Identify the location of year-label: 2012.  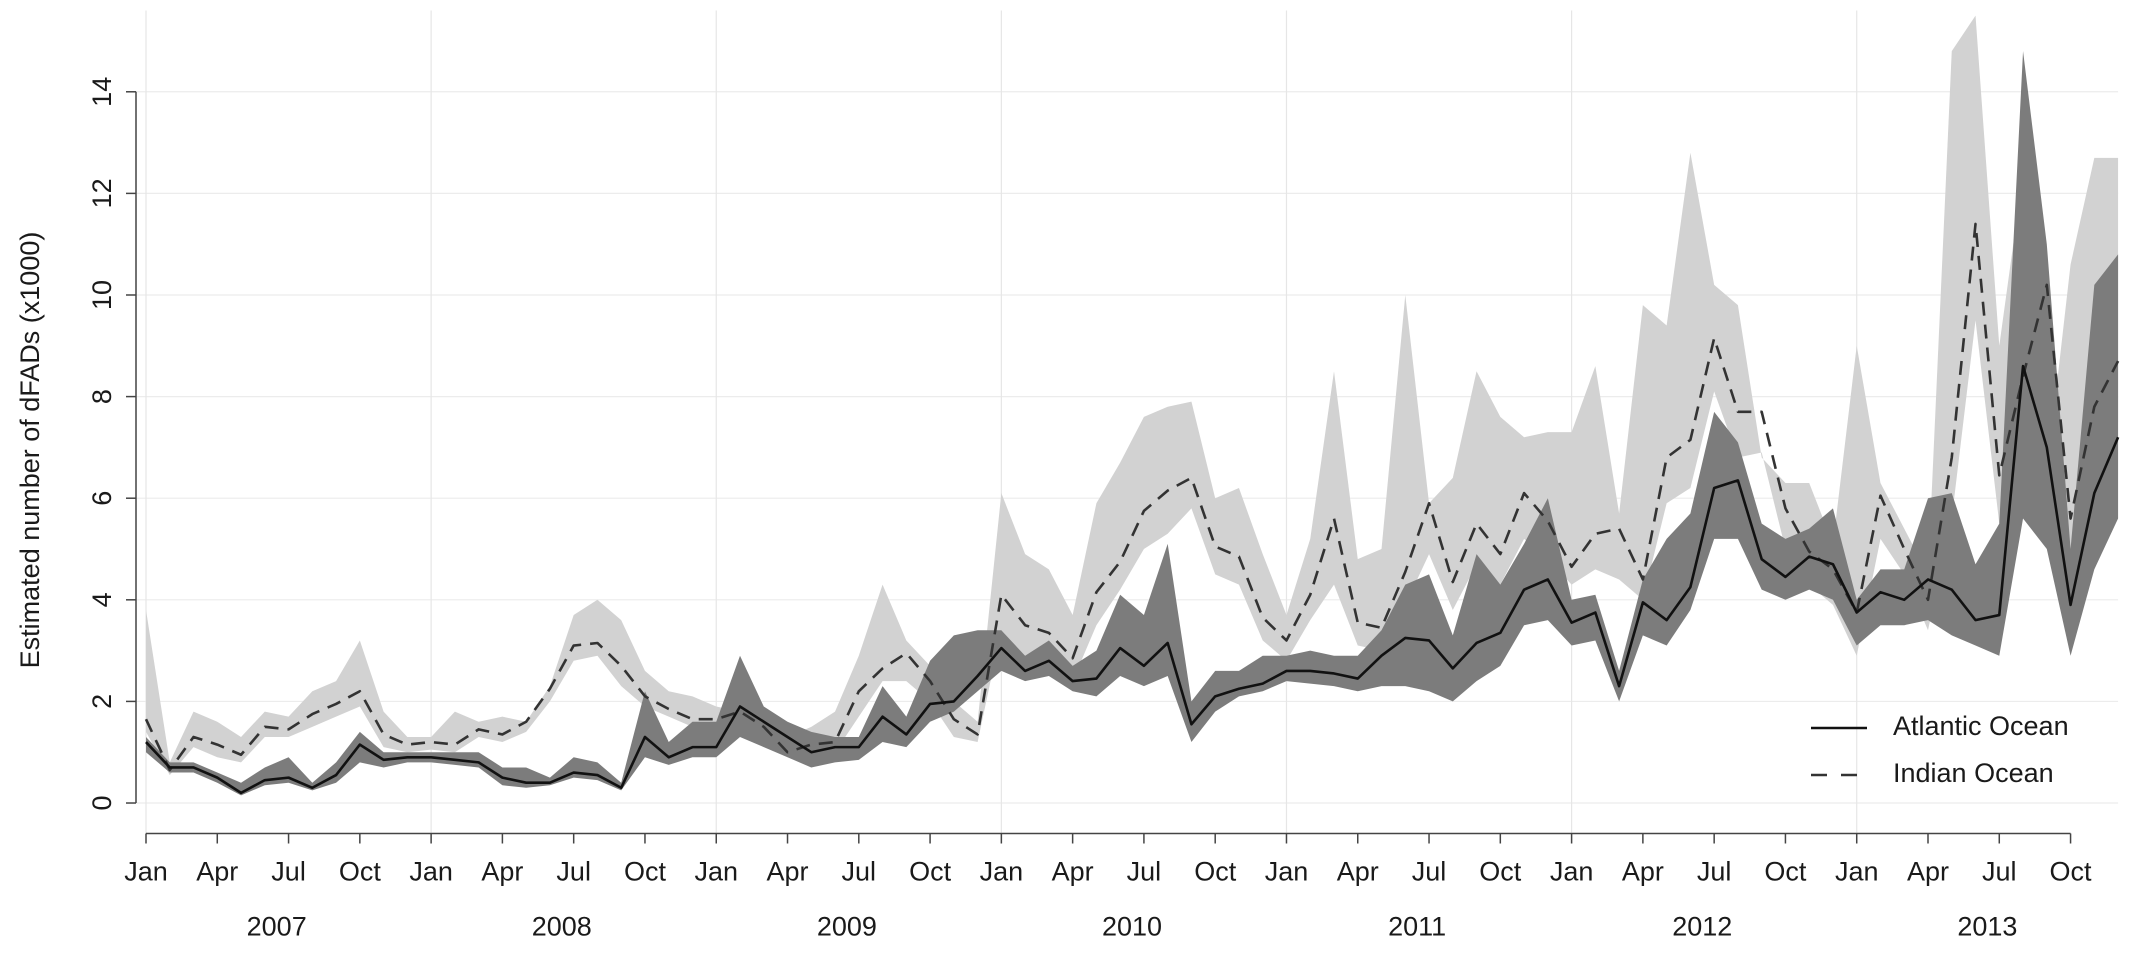
(1702, 927).